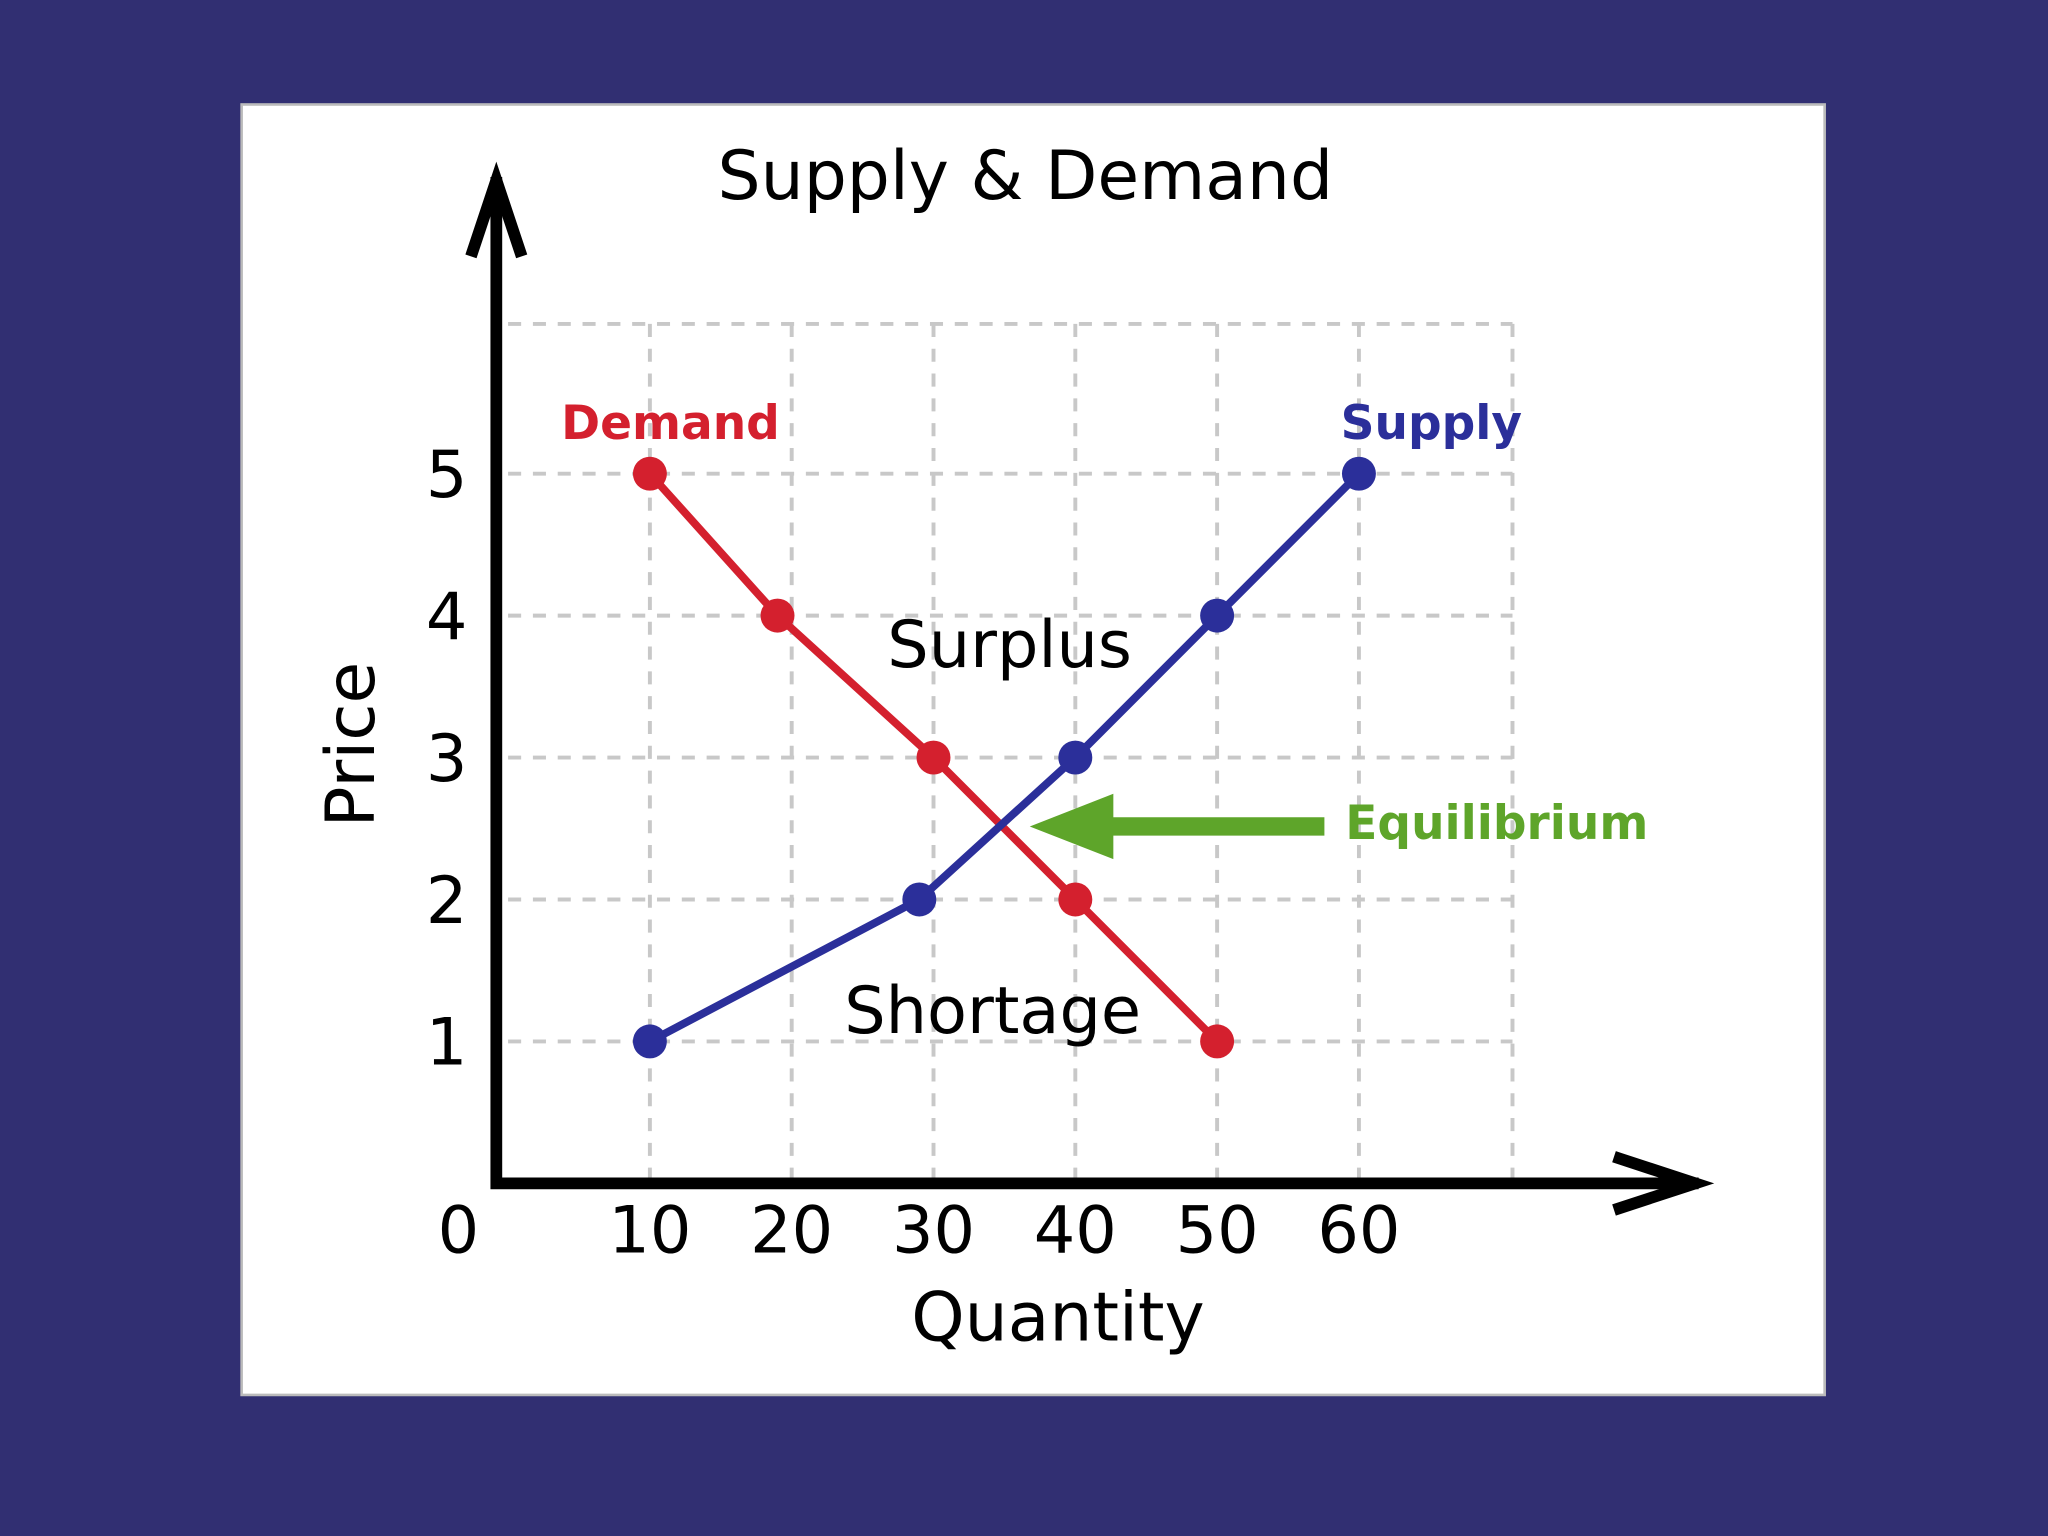 The width and height of the screenshot is (2048, 1536). I want to click on equilibrium-arrow-head, so click(1071, 826).